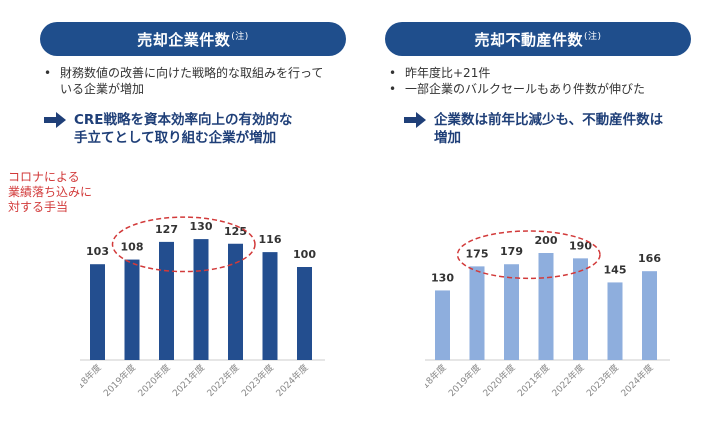 This screenshot has width=708, height=437. I want to click on left-value-label: 103, so click(97, 251).